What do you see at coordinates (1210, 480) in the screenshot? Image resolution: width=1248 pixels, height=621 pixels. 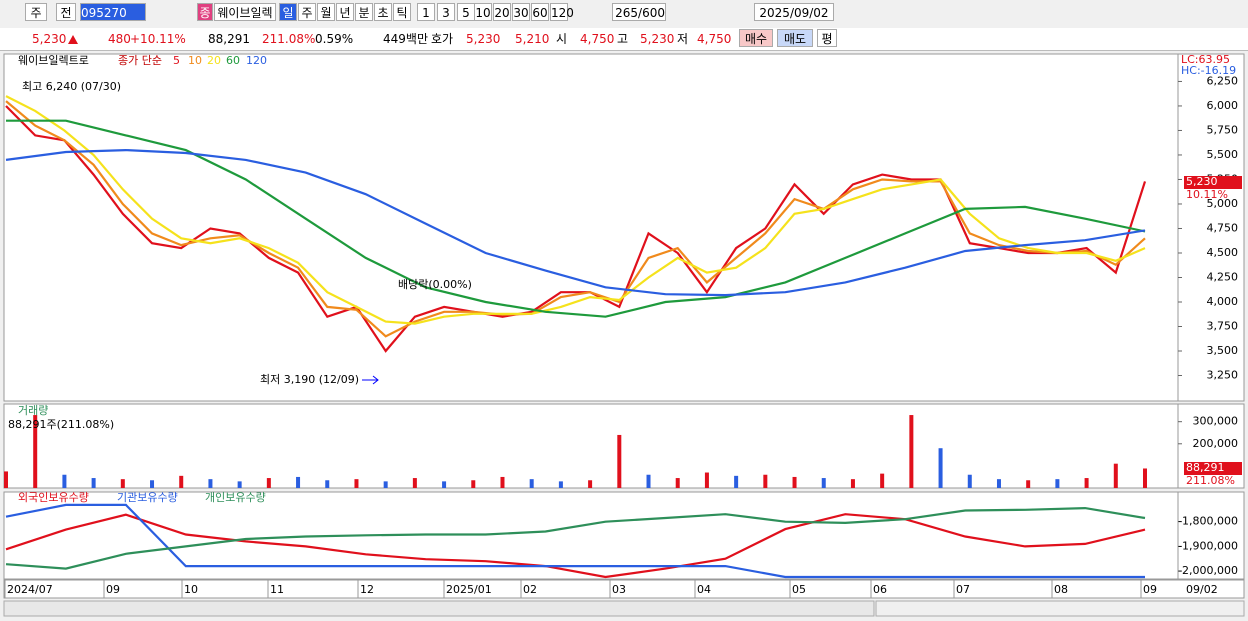 I see `current-pct: 211.08%` at bounding box center [1210, 480].